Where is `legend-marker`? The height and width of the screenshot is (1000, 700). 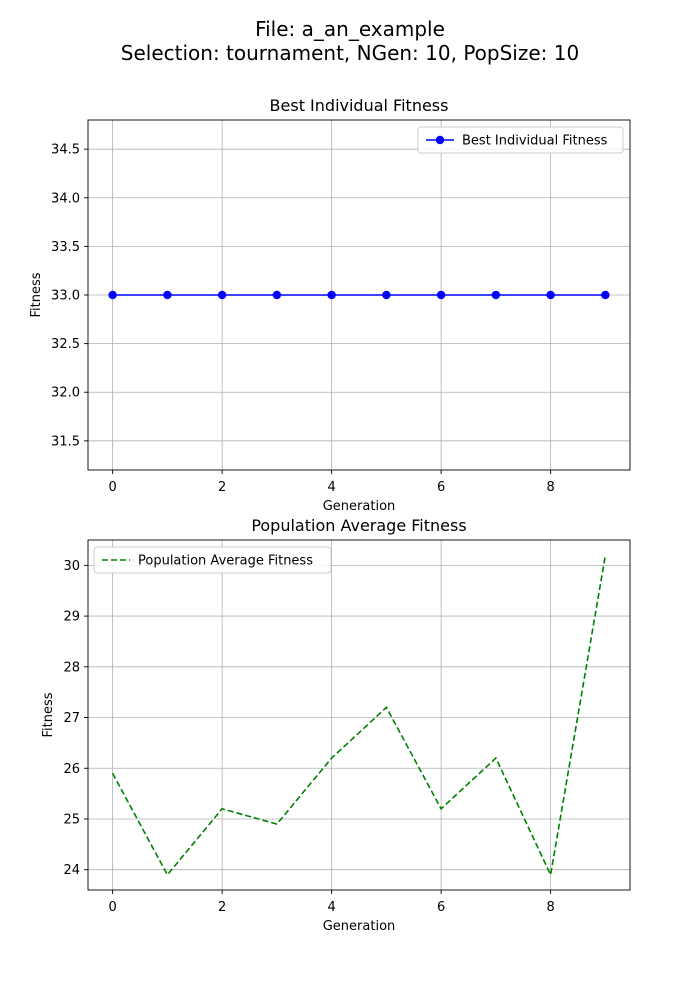
legend-marker is located at coordinates (440, 140).